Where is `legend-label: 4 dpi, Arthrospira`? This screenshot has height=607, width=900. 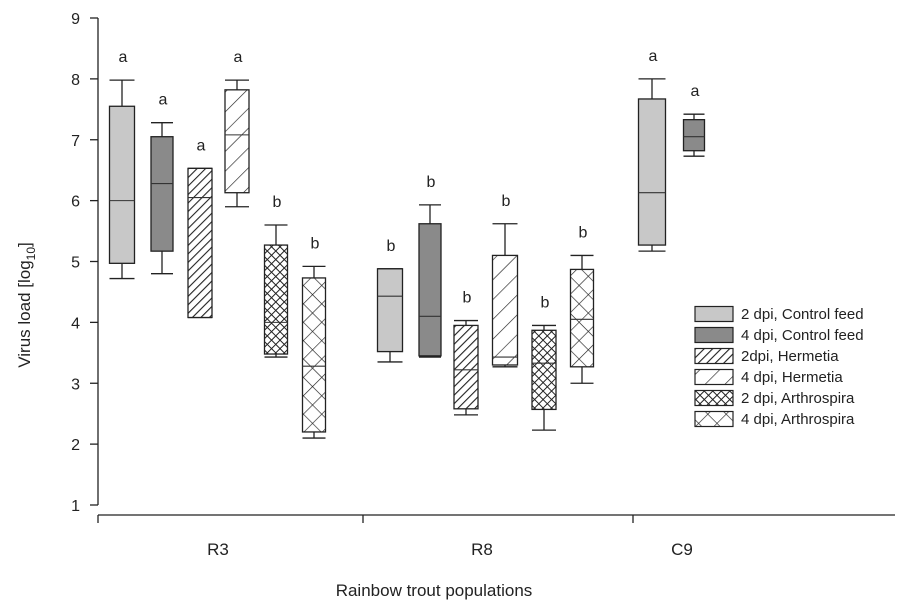
legend-label: 4 dpi, Arthrospira is located at coordinates (798, 419).